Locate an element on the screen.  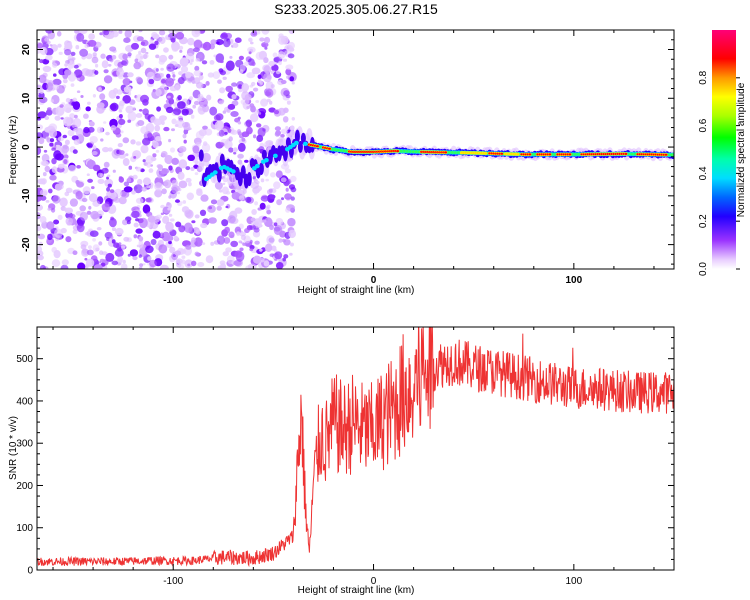
ridge-core-blue is located at coordinates (261, 168).